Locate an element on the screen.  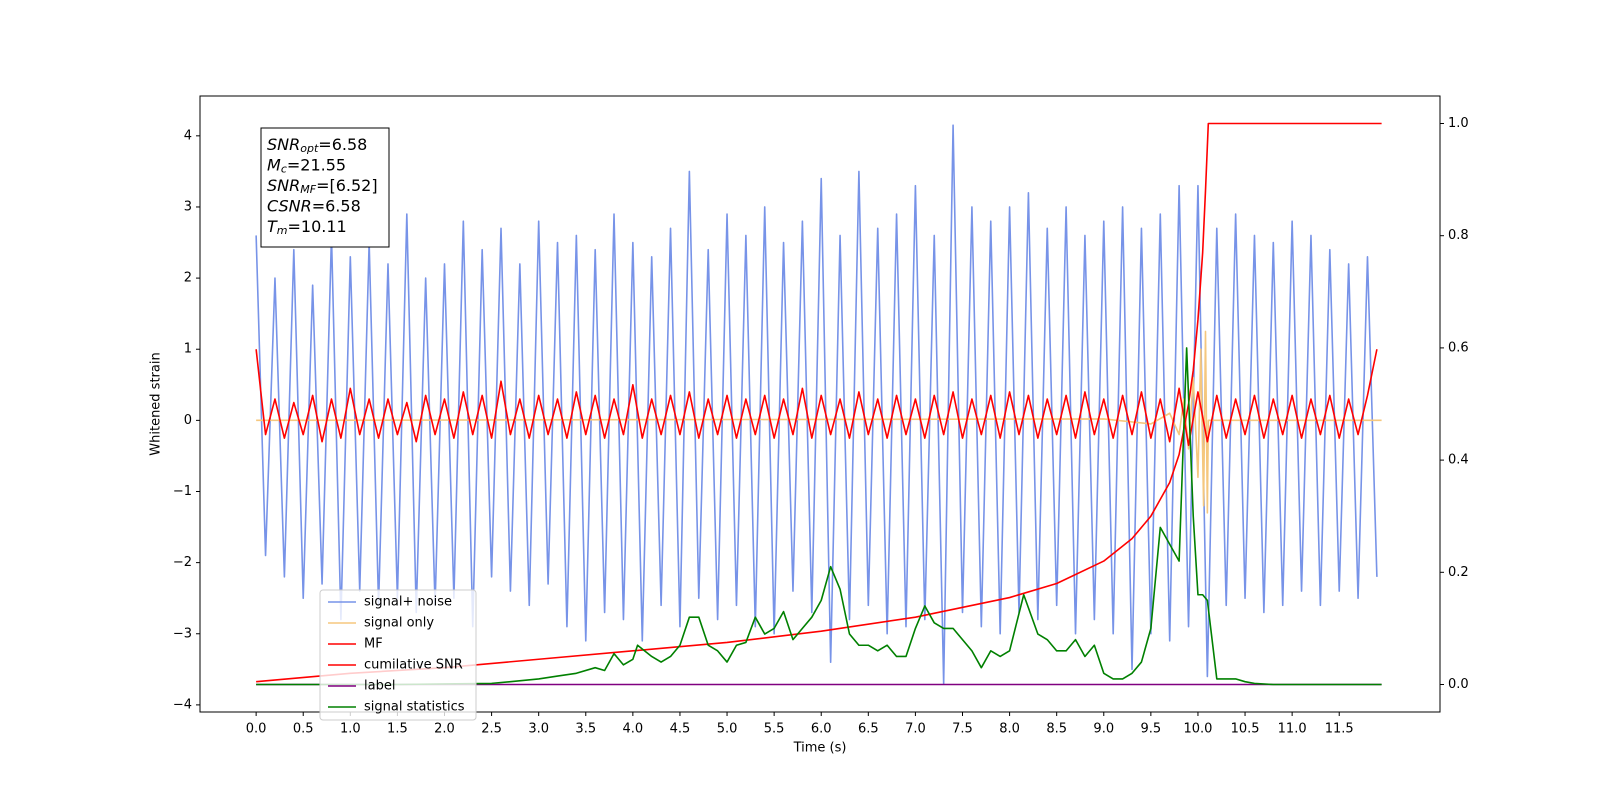
annotation: CSNR=6.58 is located at coordinates (314, 205).